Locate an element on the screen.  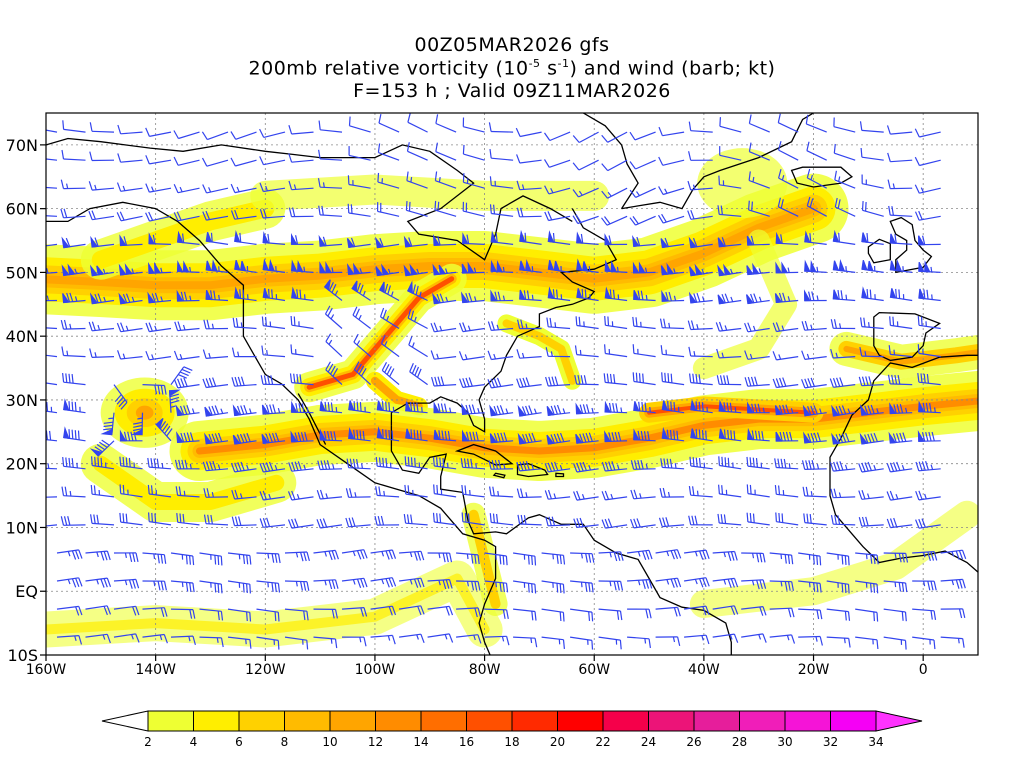
island-britain is located at coordinates (911, 245).